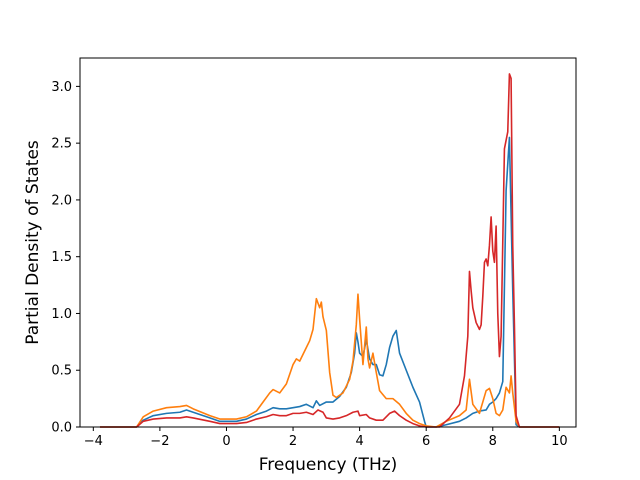 The height and width of the screenshot is (480, 640). What do you see at coordinates (328, 465) in the screenshot?
I see `x-axis-label: Frequency (THz)` at bounding box center [328, 465].